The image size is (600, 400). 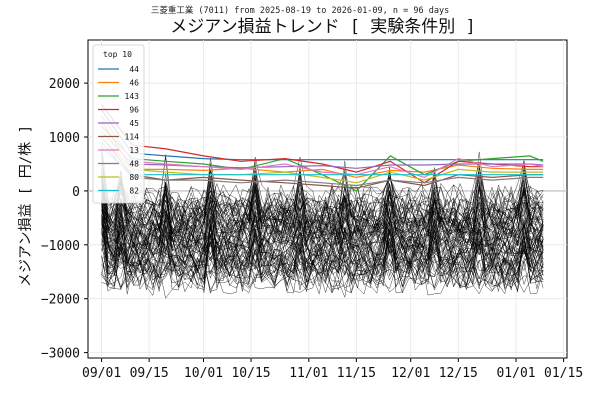 I want to click on x-tick-label: 10/15, so click(x=250, y=373).